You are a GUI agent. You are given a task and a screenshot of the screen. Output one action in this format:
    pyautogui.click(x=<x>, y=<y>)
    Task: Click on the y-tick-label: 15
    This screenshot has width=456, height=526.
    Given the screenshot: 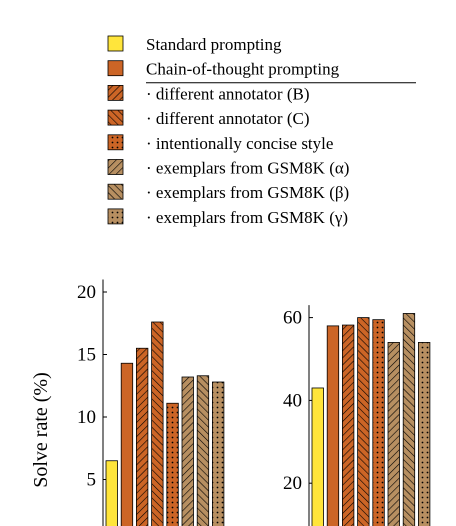 What is the action you would take?
    pyautogui.click(x=86, y=355)
    